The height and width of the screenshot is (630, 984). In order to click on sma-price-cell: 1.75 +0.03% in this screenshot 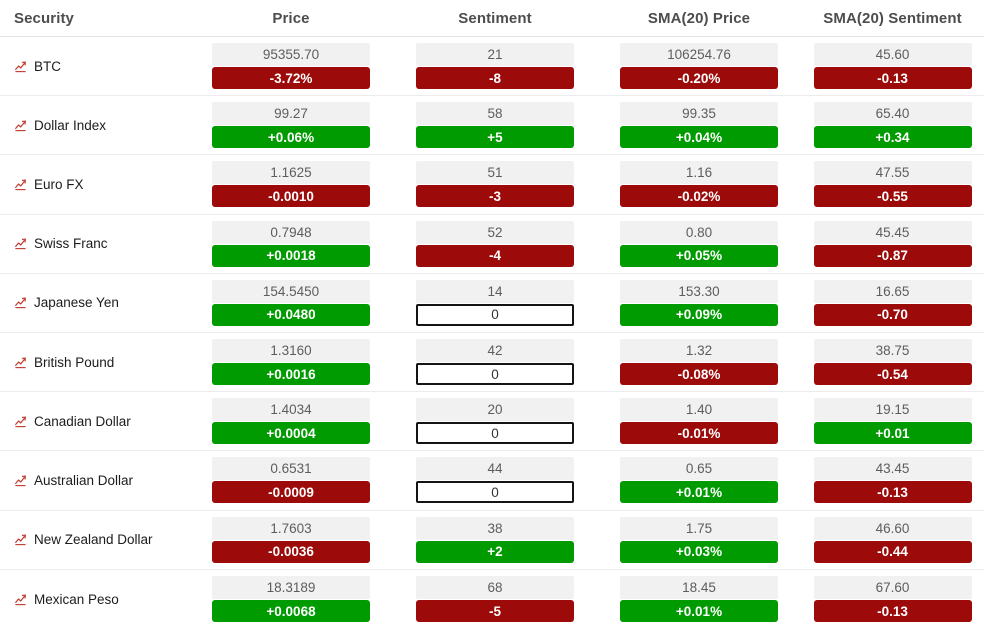, I will do `click(699, 539)`.